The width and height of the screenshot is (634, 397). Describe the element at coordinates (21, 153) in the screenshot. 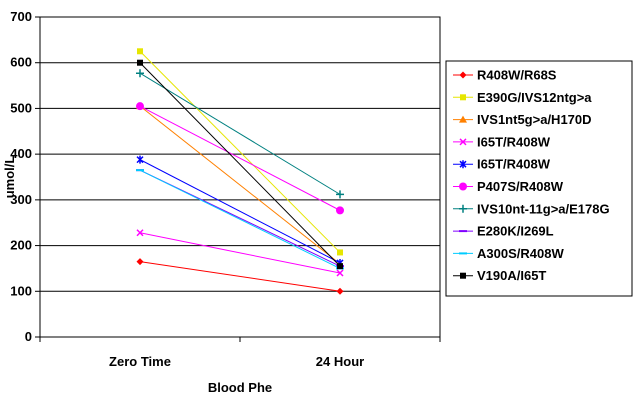

I see `y-tick-label: 400` at that location.